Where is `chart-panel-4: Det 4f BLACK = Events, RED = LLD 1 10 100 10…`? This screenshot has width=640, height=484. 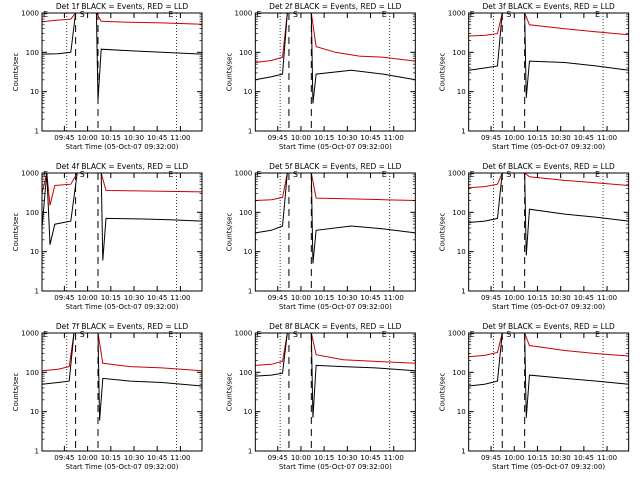 chart-panel-4: Det 4f BLACK = Events, RED = LLD 1 10 100 10… is located at coordinates (107, 236).